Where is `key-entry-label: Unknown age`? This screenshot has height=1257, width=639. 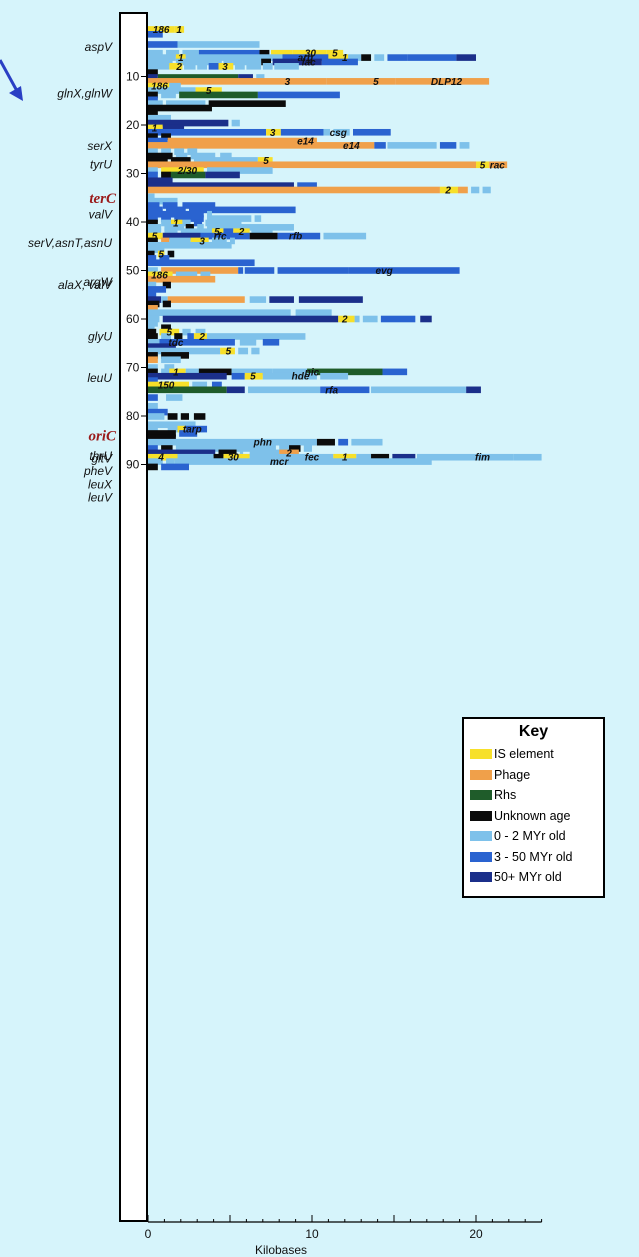
key-entry-label: Unknown age is located at coordinates (532, 815).